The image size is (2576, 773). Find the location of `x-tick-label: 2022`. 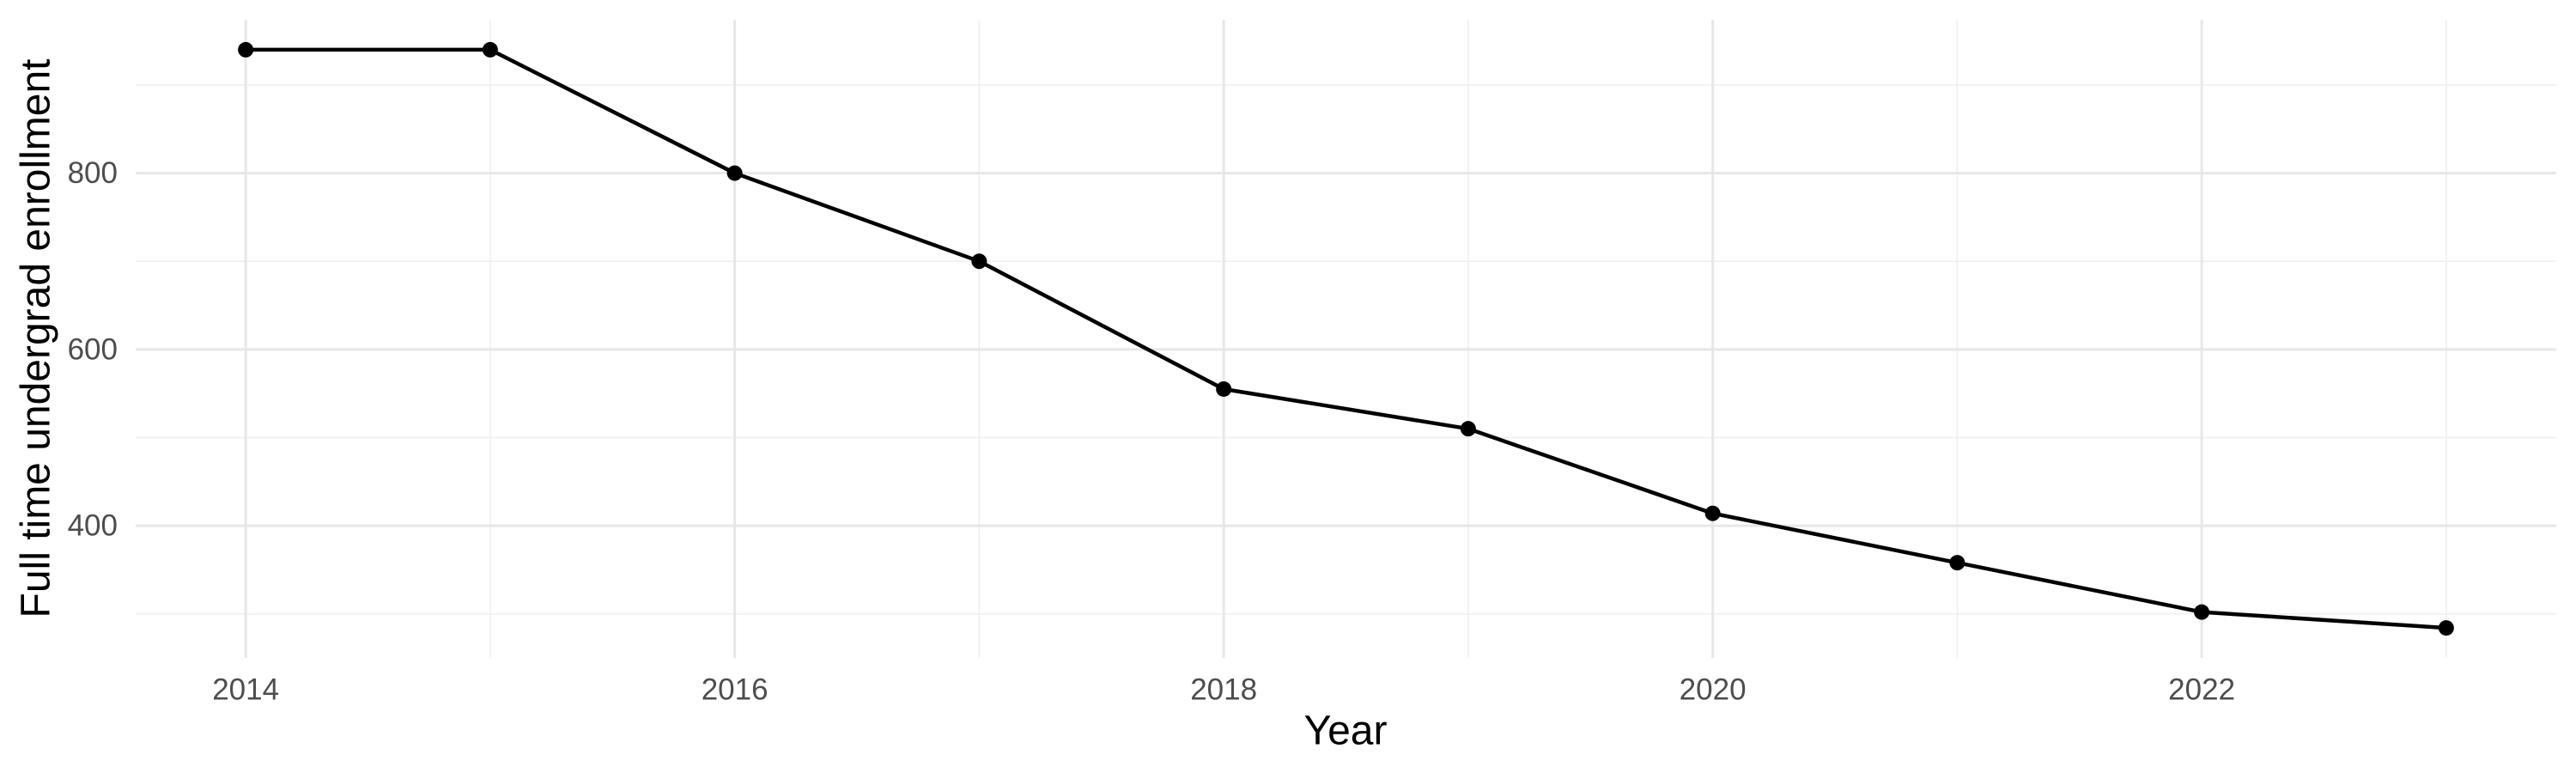

x-tick-label: 2022 is located at coordinates (2201, 690).